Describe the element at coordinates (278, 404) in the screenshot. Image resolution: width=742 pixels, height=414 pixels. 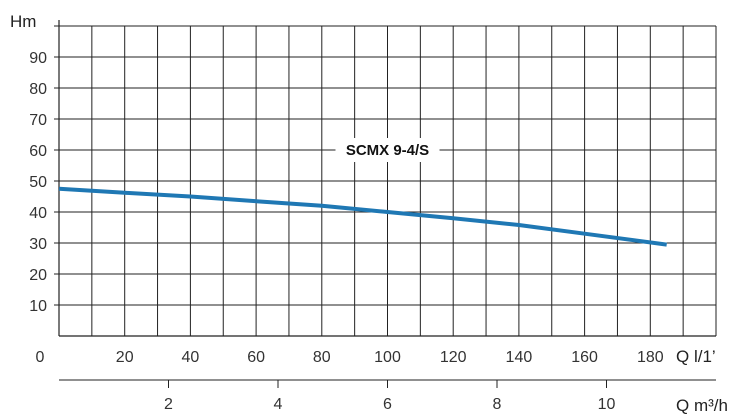
I see `x2-tick-label: 4` at that location.